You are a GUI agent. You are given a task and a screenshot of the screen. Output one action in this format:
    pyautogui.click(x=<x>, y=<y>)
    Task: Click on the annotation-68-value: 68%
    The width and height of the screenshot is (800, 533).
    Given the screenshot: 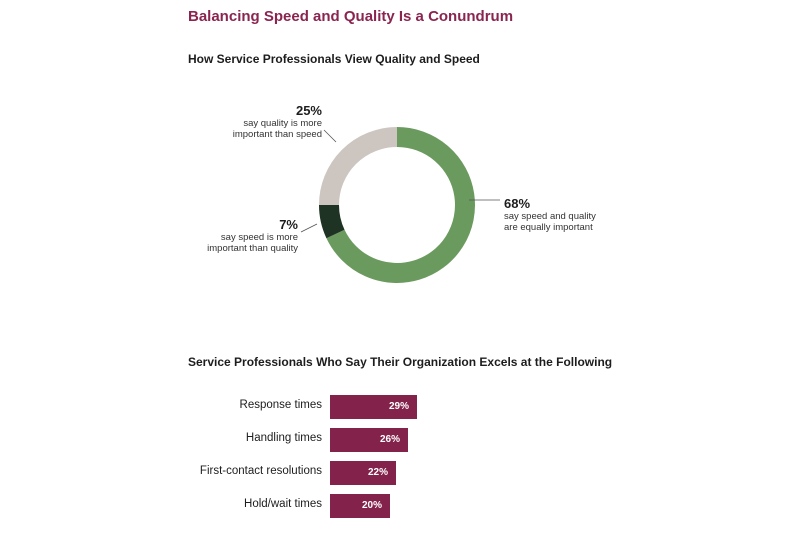 What is the action you would take?
    pyautogui.click(x=517, y=203)
    